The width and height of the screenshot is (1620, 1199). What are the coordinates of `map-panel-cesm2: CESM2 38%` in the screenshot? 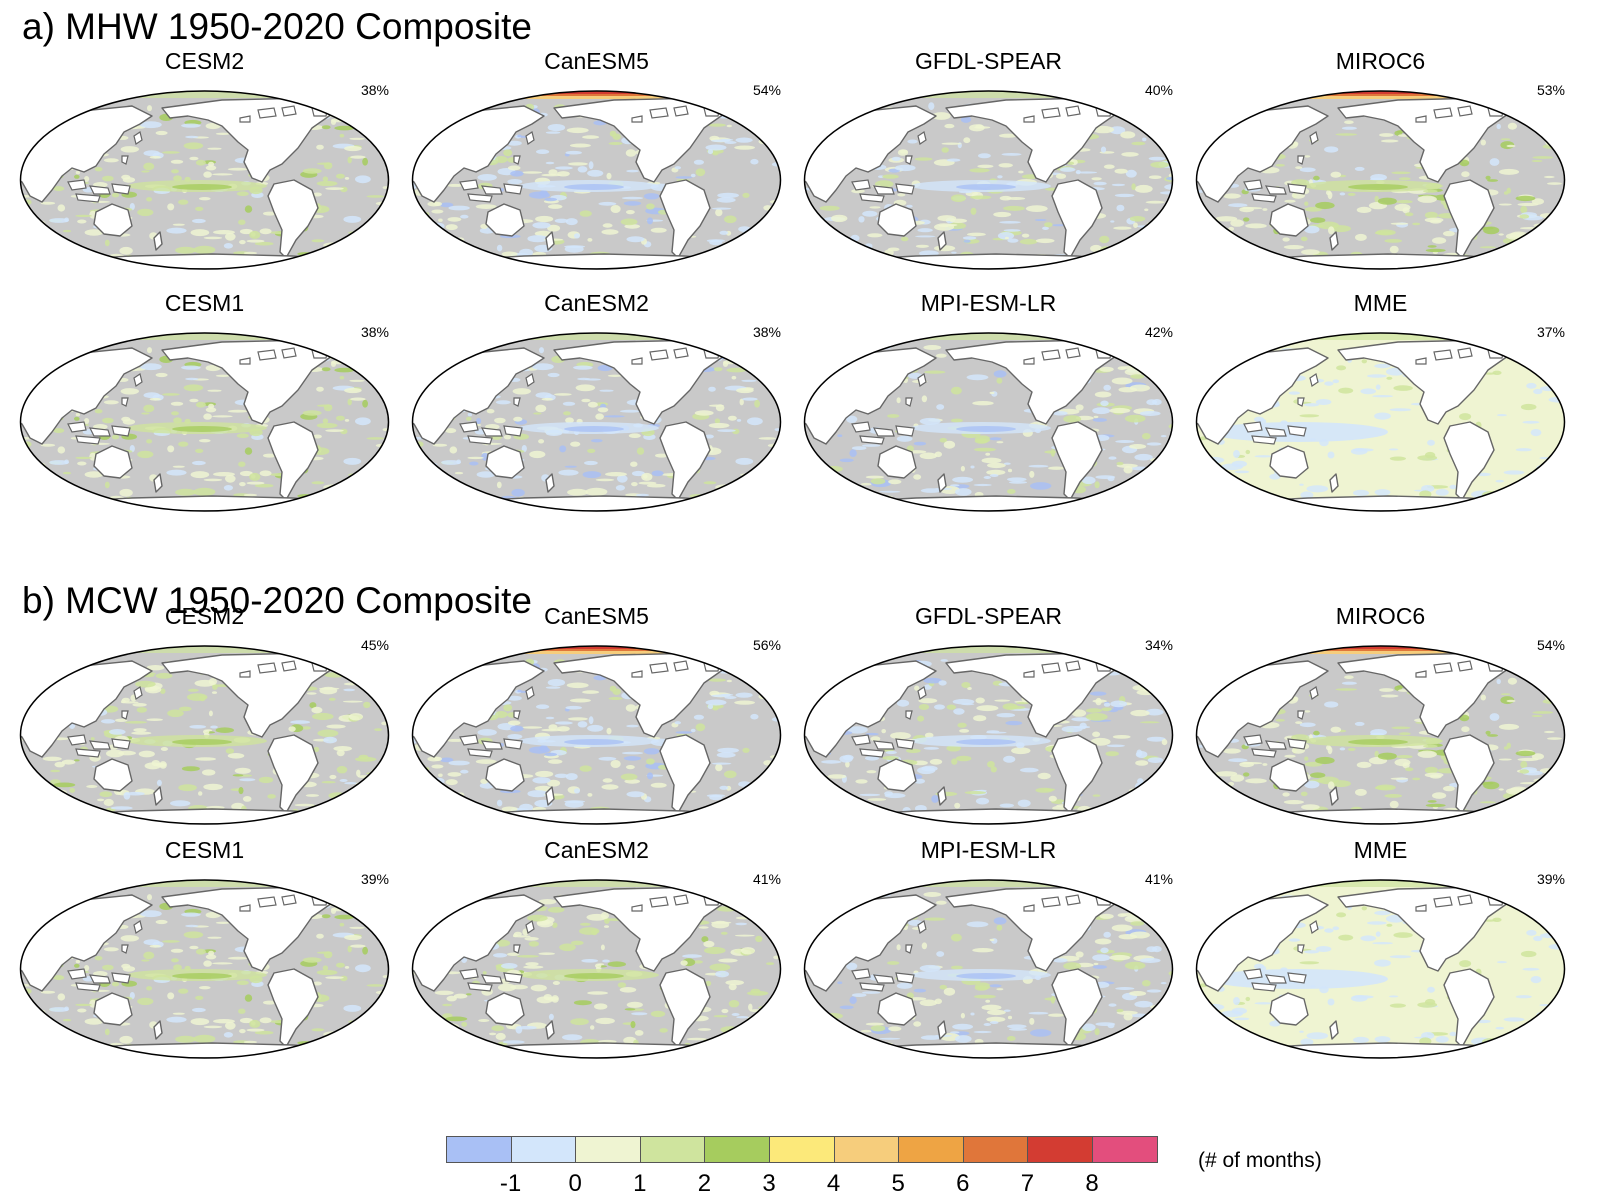 It's located at (204, 160).